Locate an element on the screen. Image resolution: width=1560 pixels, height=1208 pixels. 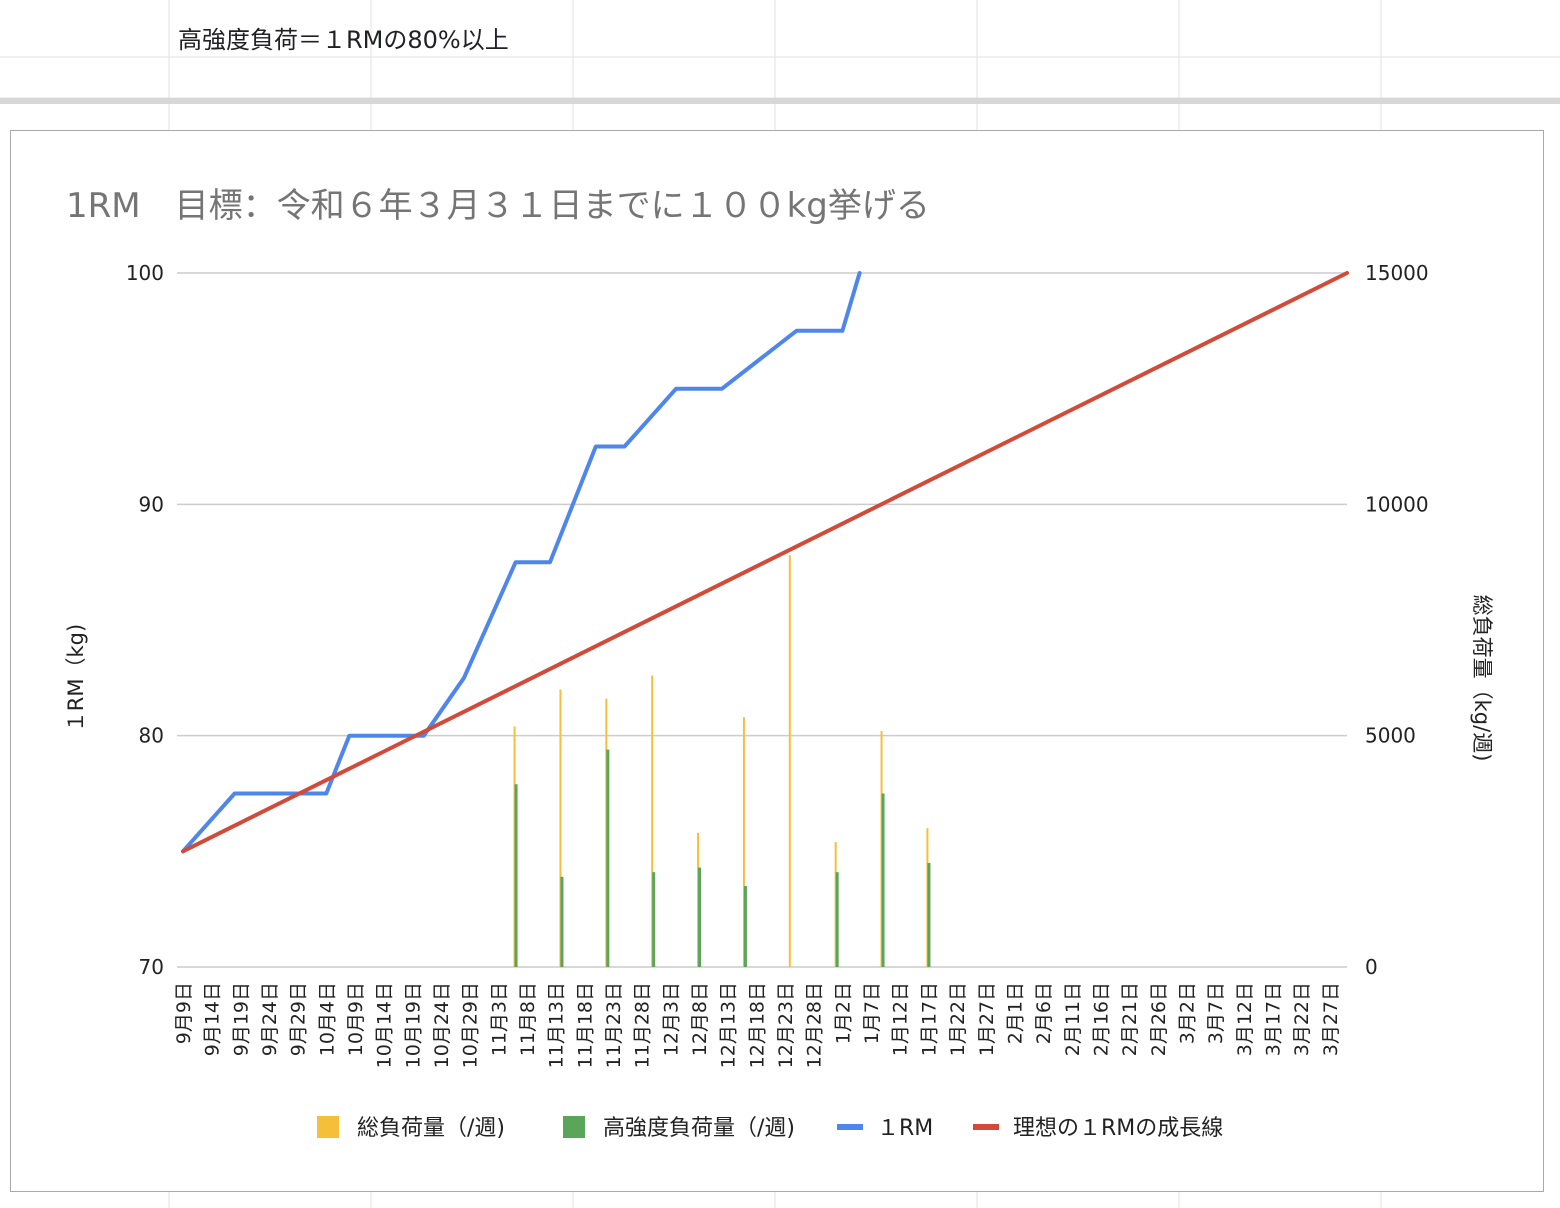
x-tick-label: 11月8日 is located at coordinates (528, 1019).